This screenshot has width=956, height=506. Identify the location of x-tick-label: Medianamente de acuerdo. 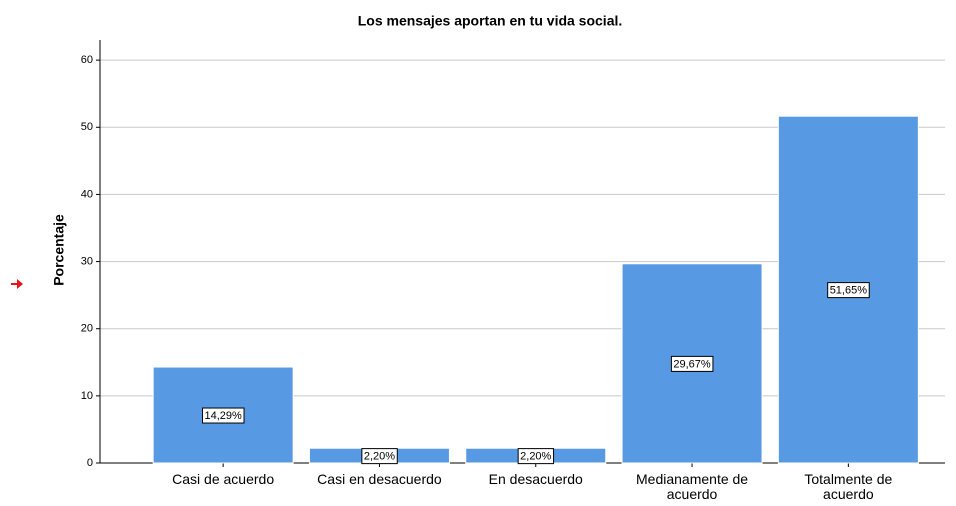
(692, 486).